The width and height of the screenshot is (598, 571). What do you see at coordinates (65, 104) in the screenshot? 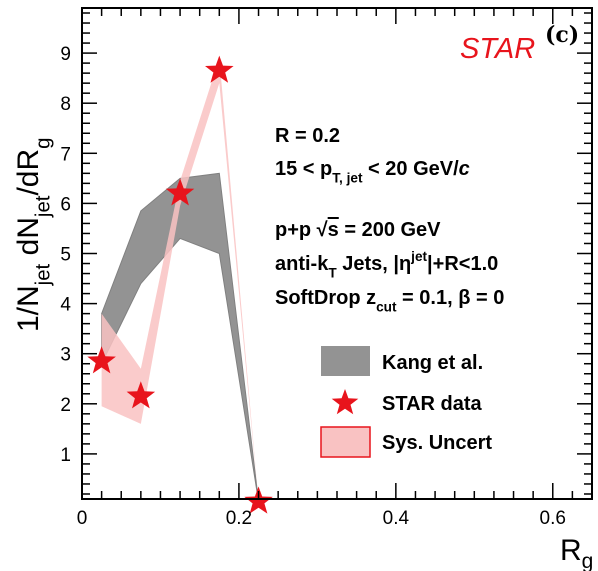
I see `y-tick-label: 8` at bounding box center [65, 104].